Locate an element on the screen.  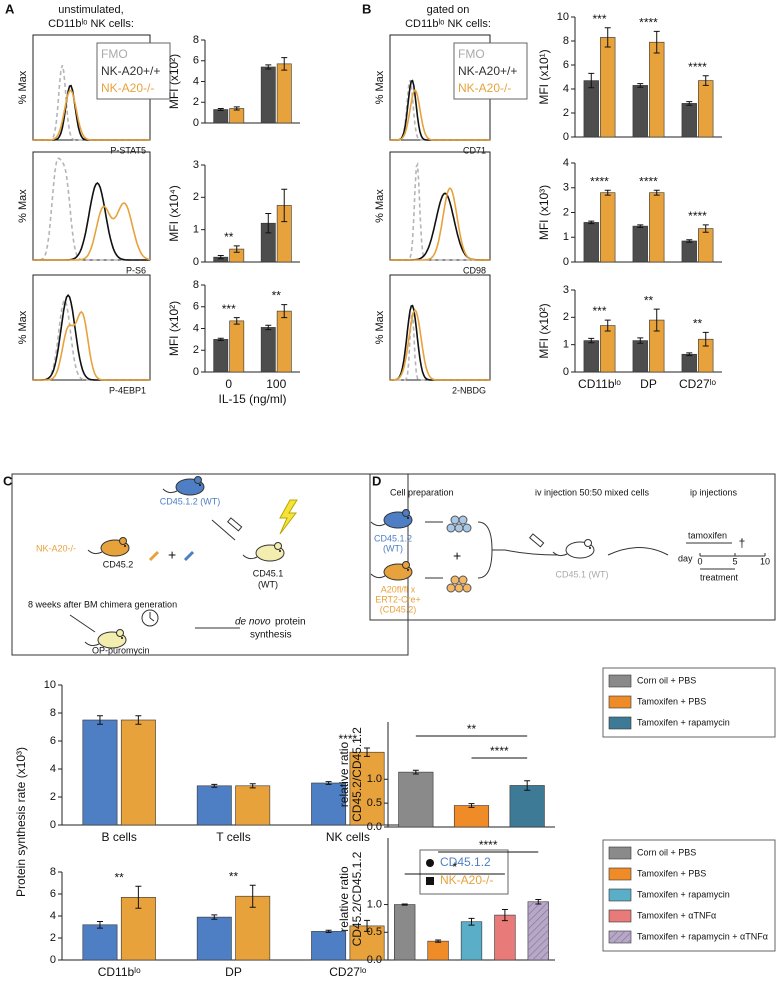
x-tick-label: T cells is located at coordinates (233, 837).